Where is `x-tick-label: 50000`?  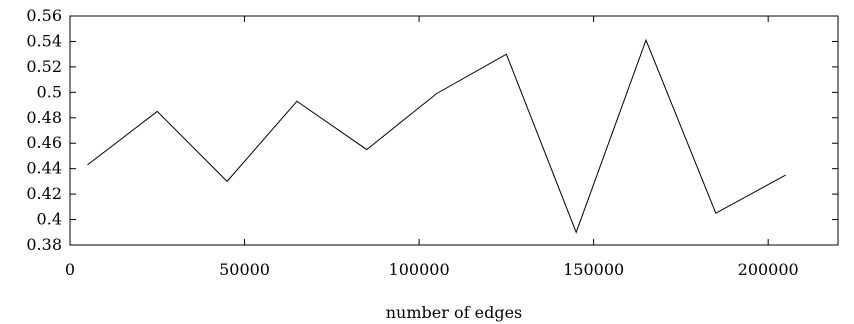
x-tick-label: 50000 is located at coordinates (244, 269).